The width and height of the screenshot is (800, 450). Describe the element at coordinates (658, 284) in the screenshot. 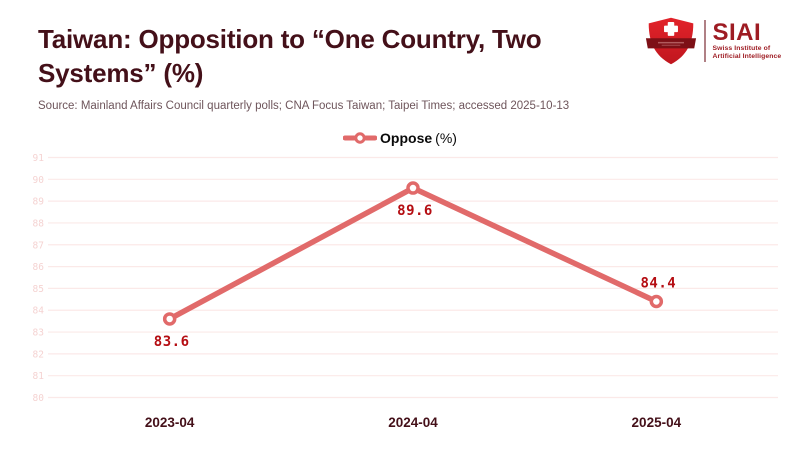

I see `data-point-label: 84.4` at that location.